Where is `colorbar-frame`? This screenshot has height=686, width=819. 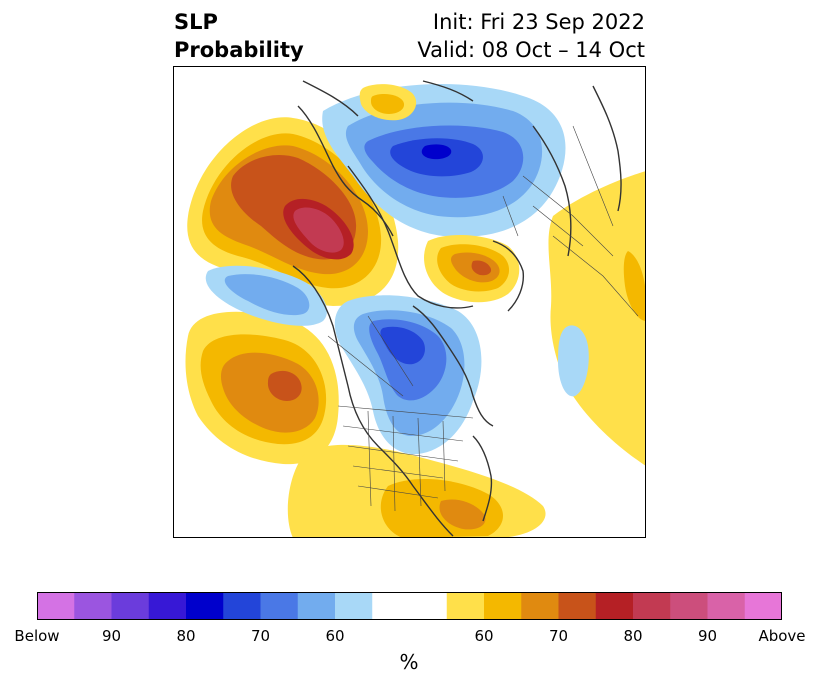 colorbar-frame is located at coordinates (409, 606).